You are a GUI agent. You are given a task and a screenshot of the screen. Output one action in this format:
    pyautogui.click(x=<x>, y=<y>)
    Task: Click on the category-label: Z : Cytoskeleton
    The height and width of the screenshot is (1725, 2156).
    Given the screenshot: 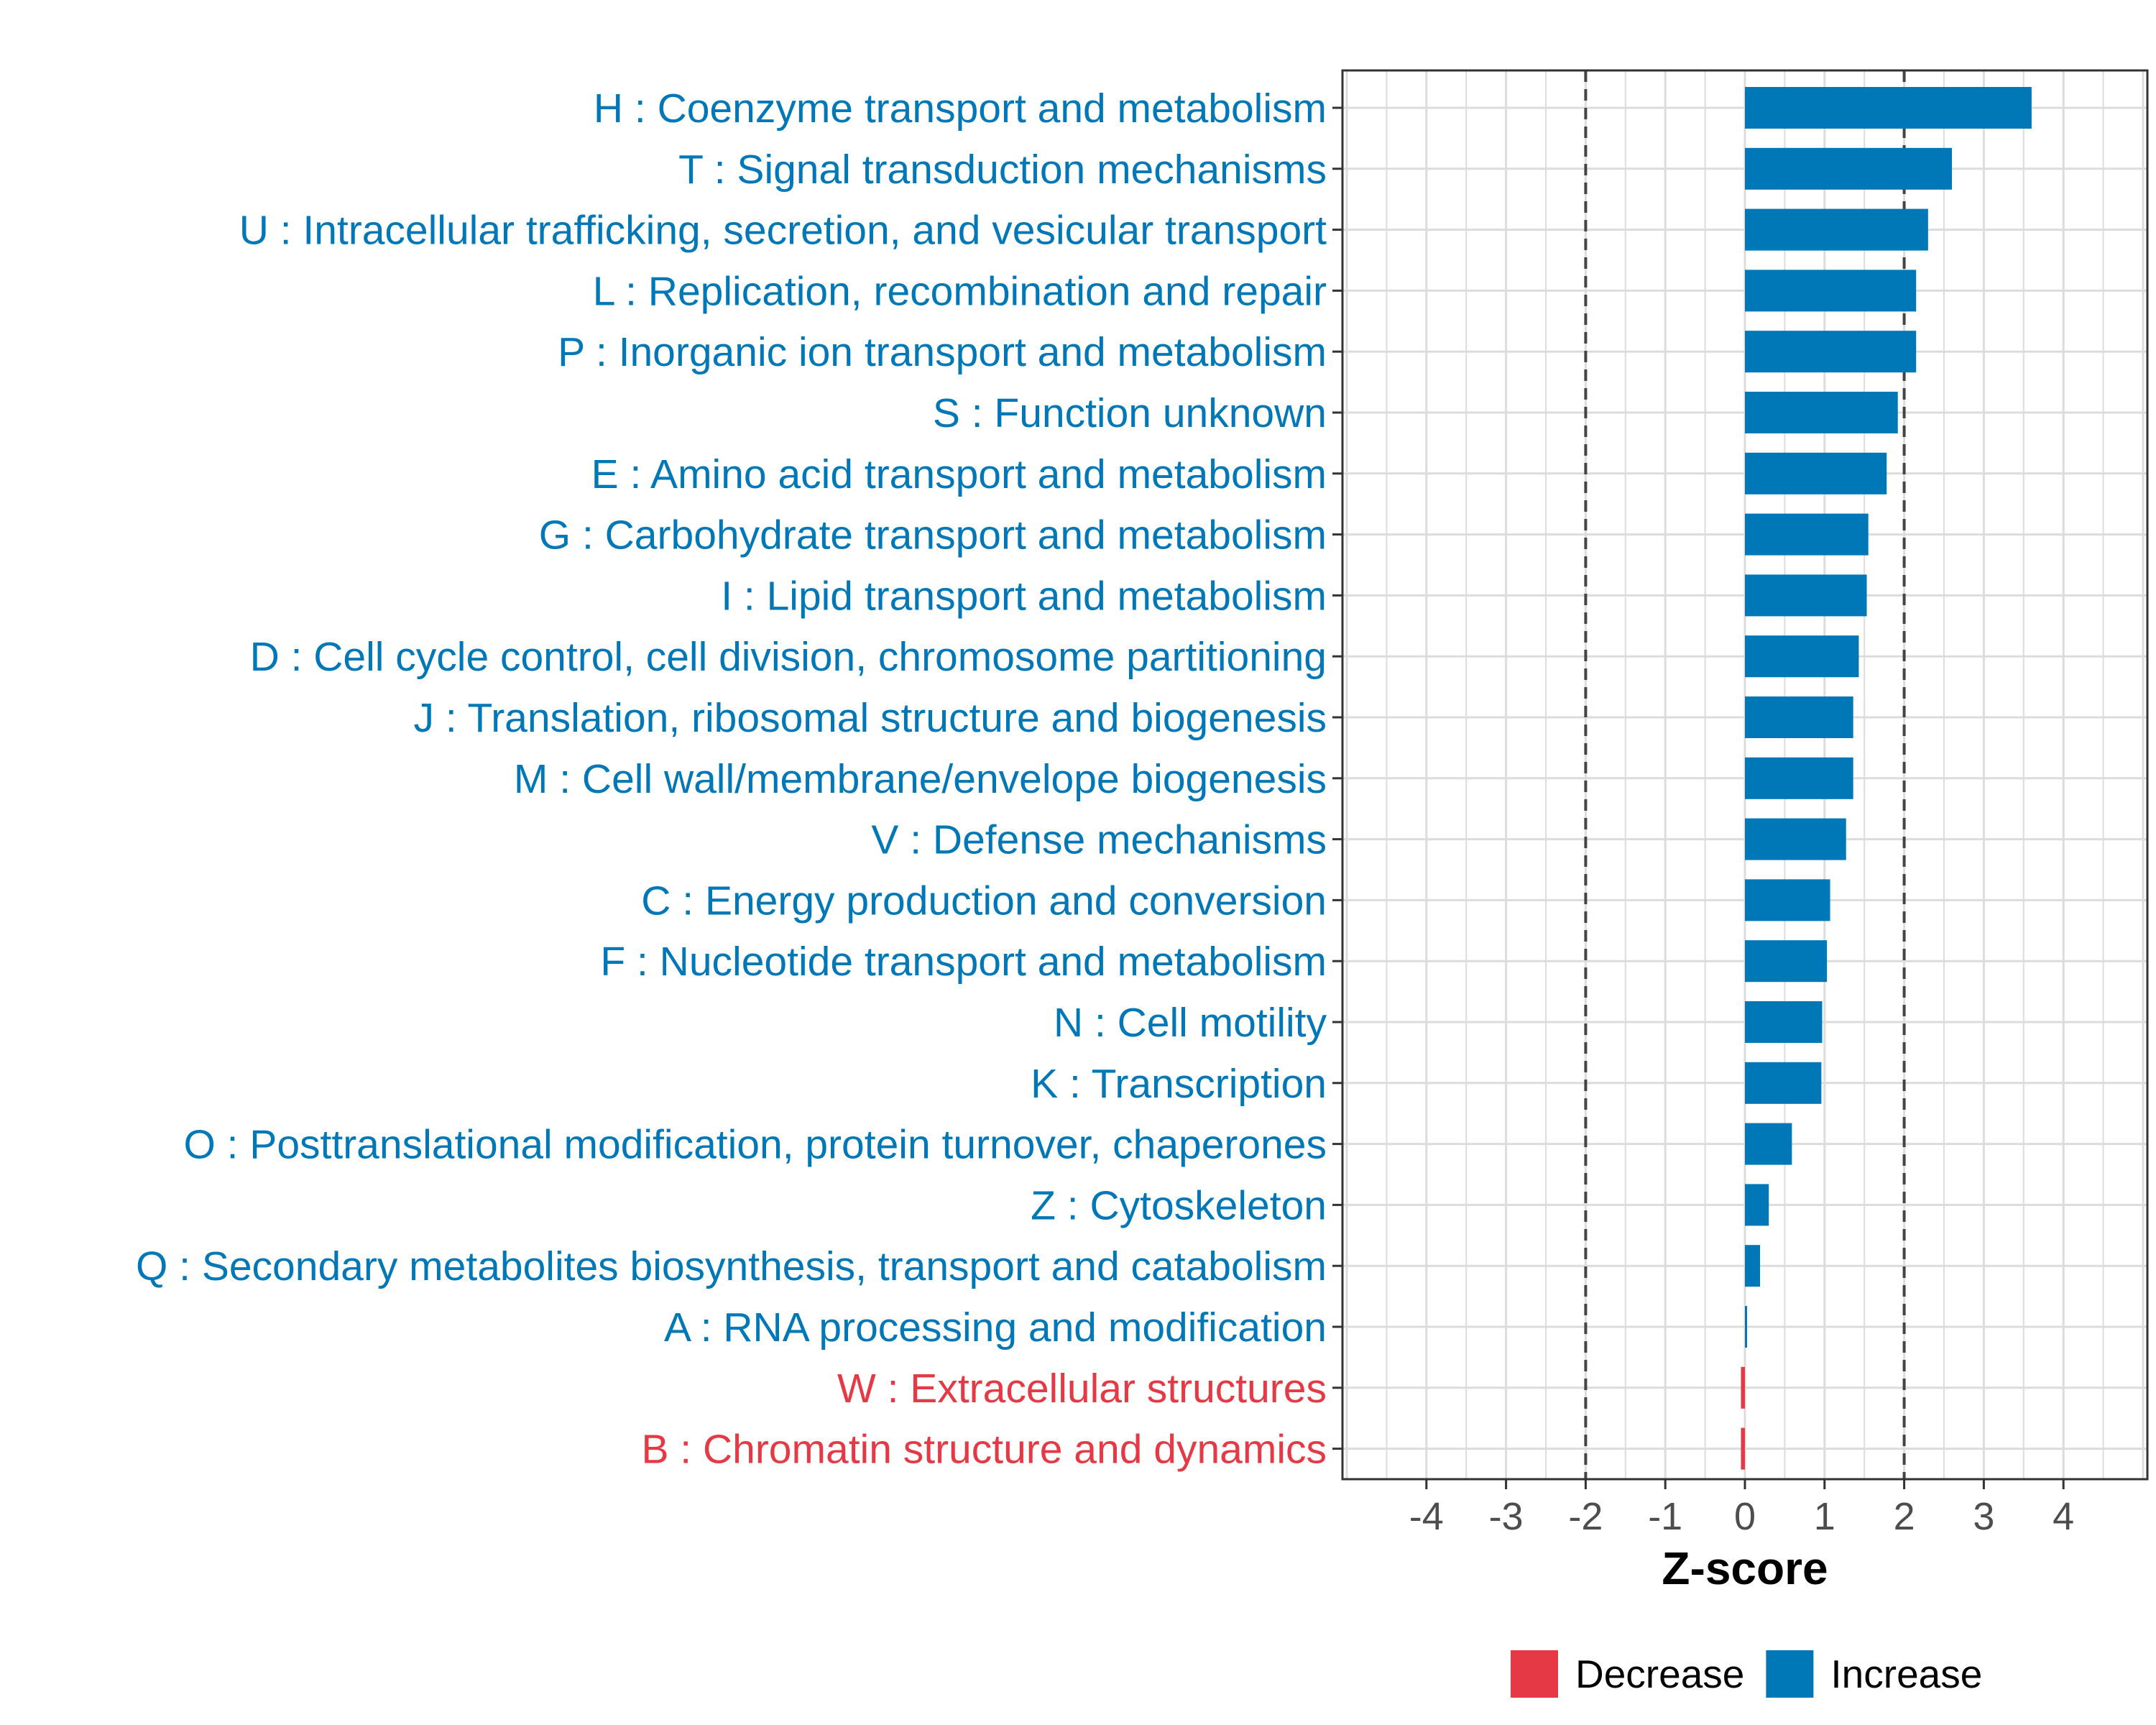 What is the action you would take?
    pyautogui.click(x=1179, y=1205)
    